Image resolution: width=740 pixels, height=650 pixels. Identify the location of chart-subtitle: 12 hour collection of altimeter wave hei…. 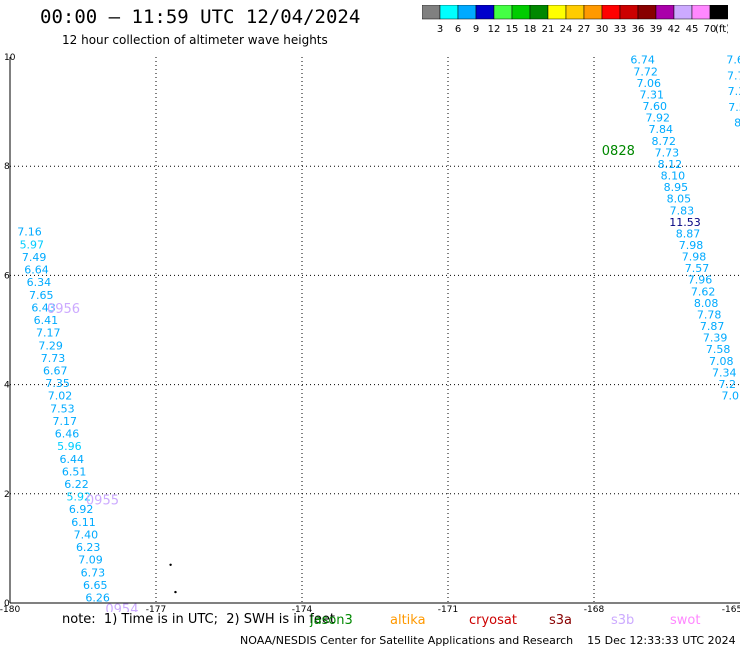
(195, 40).